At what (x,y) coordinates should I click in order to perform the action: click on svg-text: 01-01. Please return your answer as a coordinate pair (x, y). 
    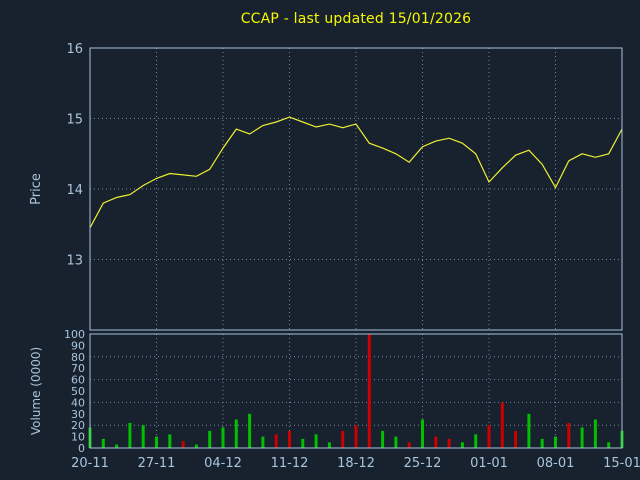
    Looking at the image, I should click on (489, 463).